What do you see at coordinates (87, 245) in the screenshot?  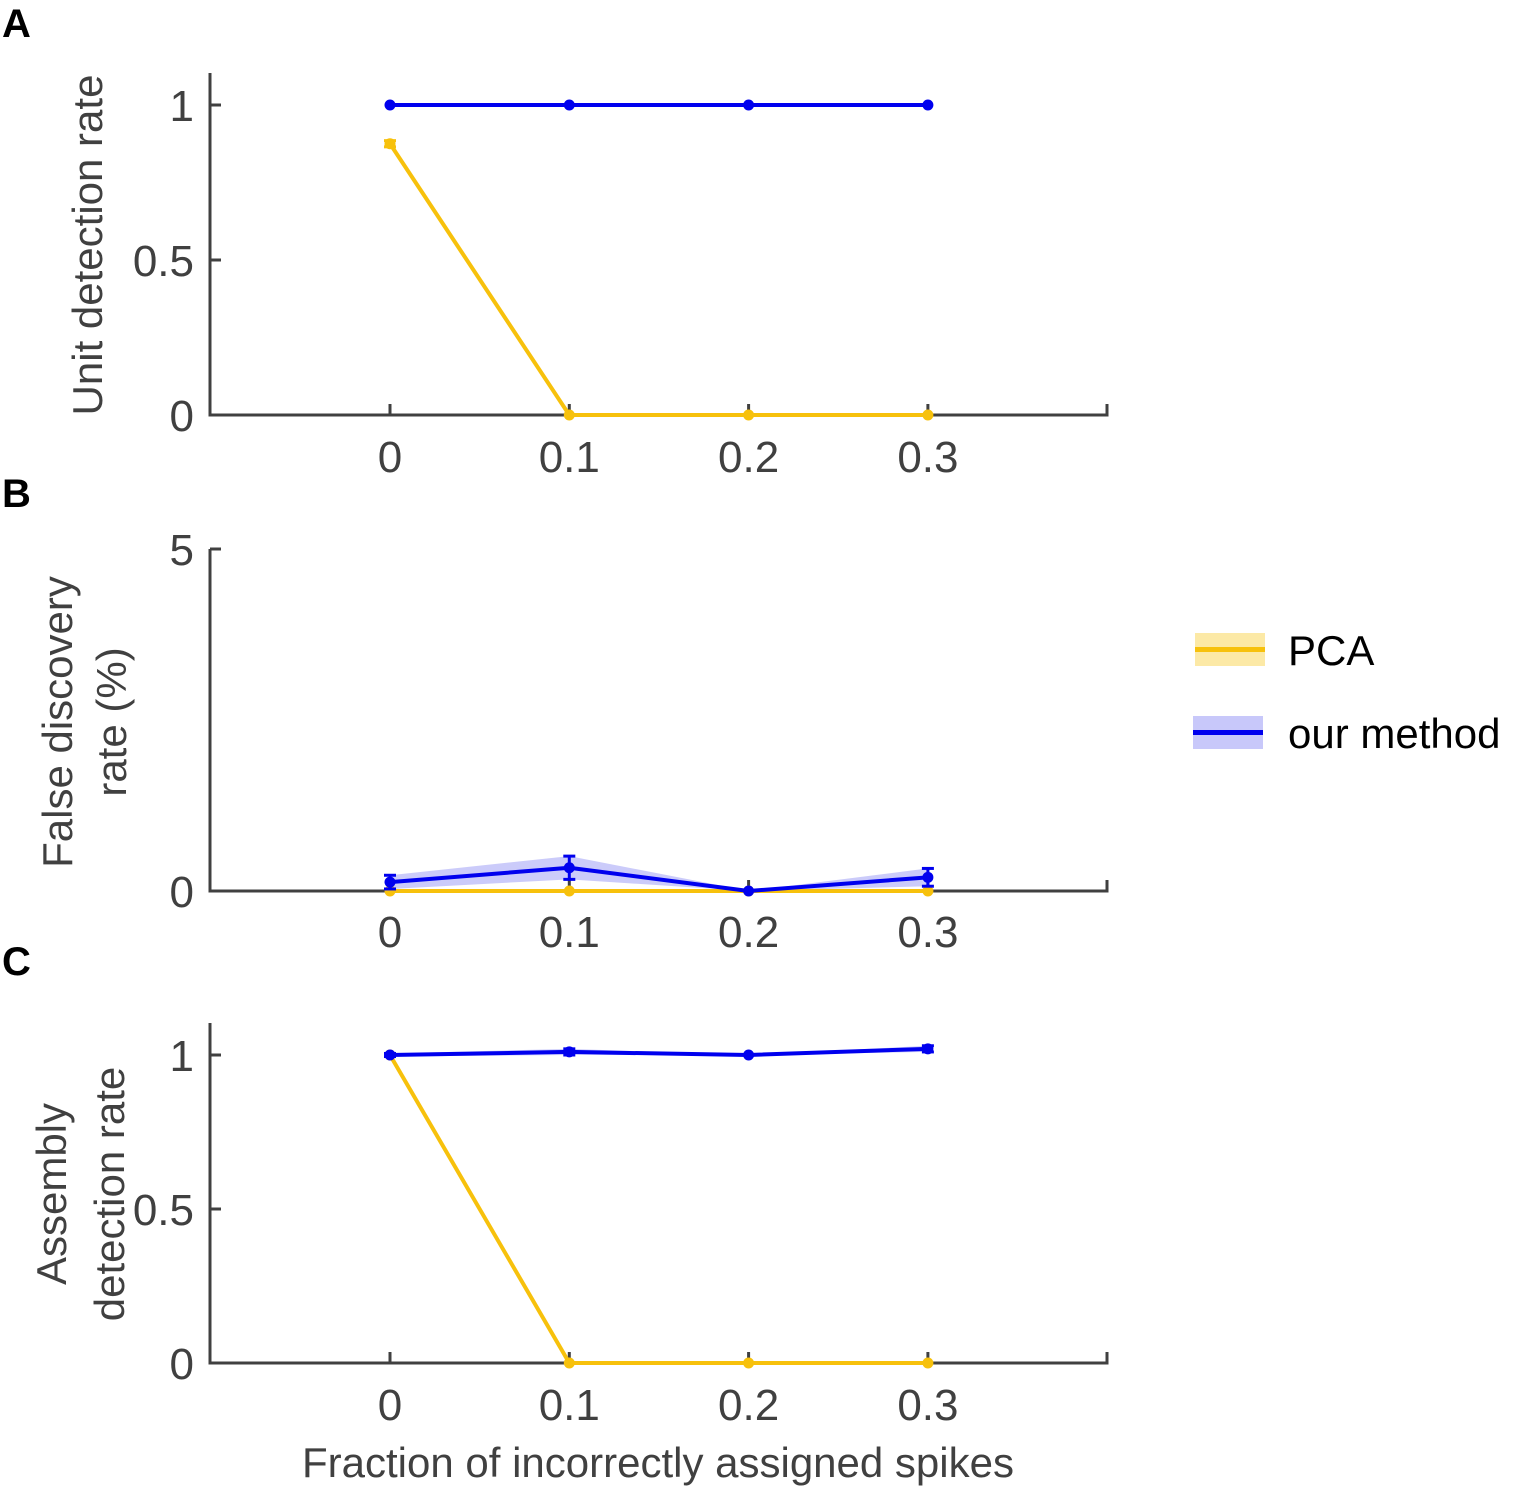 I see `y-axis-title: Unit detection rate` at bounding box center [87, 245].